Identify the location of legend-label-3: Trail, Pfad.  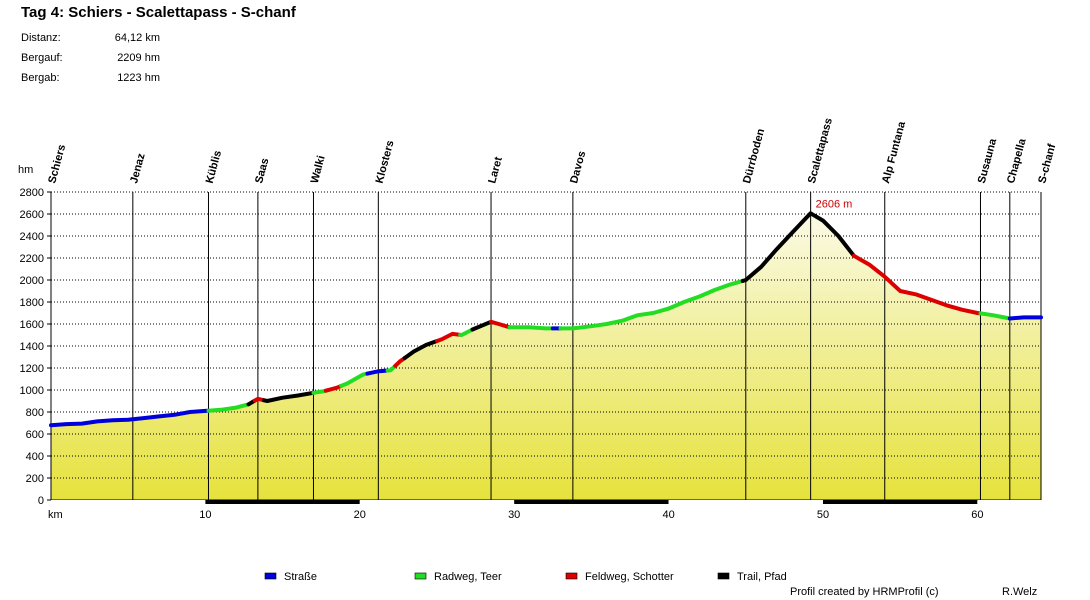
(762, 577).